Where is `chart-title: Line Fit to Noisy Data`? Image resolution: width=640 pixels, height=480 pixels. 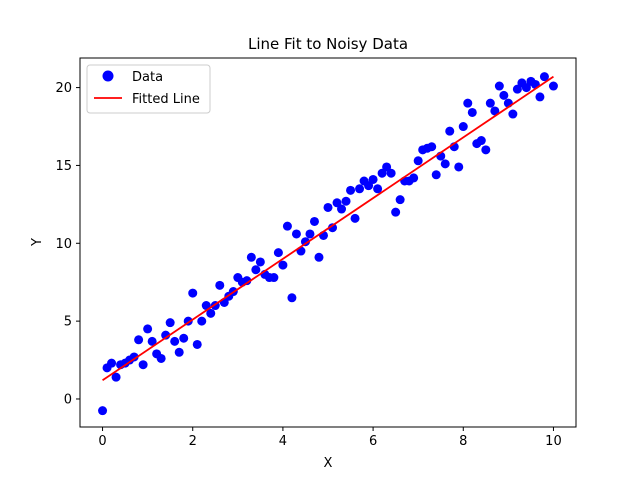 chart-title: Line Fit to Noisy Data is located at coordinates (328, 44).